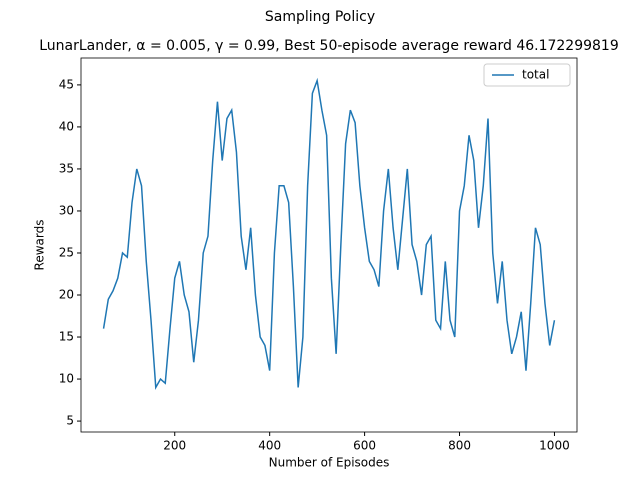 The height and width of the screenshot is (480, 640). What do you see at coordinates (66, 337) in the screenshot?
I see `y-tick-label: 15` at bounding box center [66, 337].